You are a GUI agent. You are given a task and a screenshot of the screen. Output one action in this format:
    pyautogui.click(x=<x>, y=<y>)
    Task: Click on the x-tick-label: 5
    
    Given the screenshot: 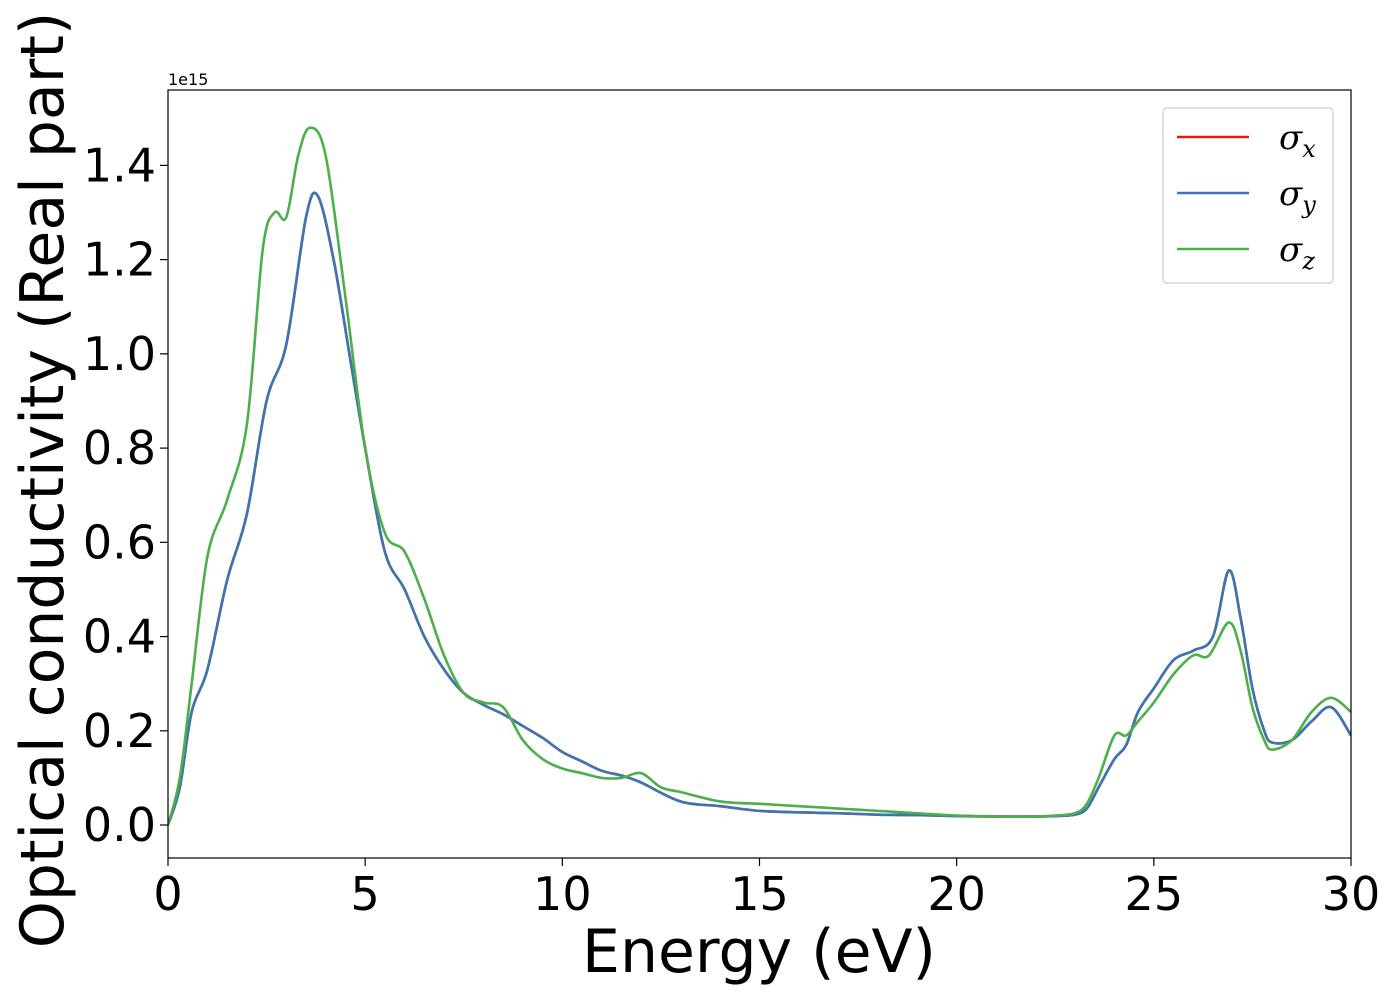 What is the action you would take?
    pyautogui.click(x=365, y=894)
    